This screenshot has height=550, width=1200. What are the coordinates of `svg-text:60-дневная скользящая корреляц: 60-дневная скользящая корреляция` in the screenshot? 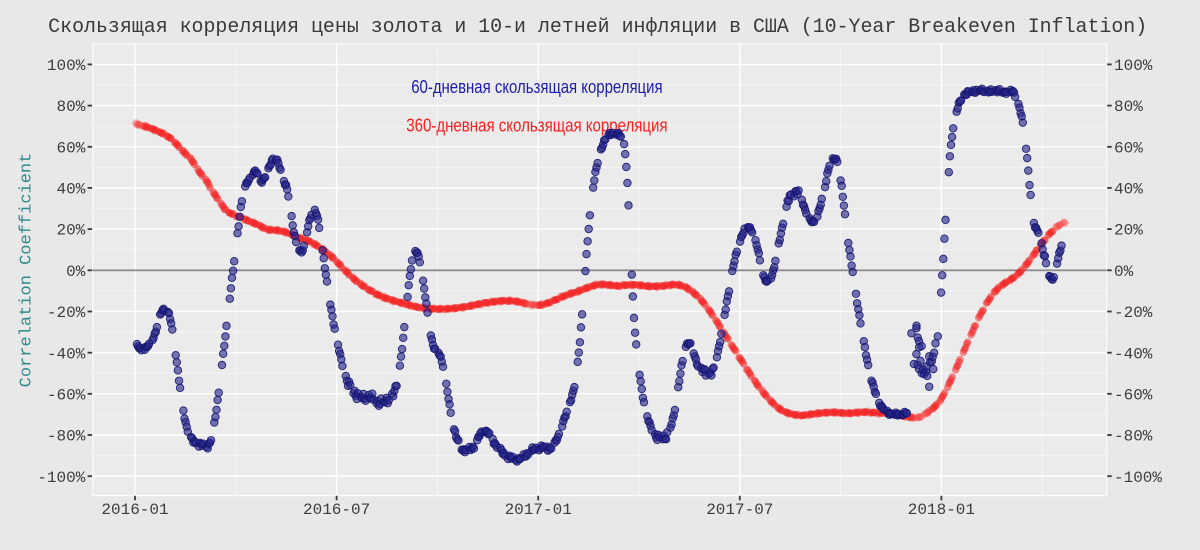 It's located at (536, 87).